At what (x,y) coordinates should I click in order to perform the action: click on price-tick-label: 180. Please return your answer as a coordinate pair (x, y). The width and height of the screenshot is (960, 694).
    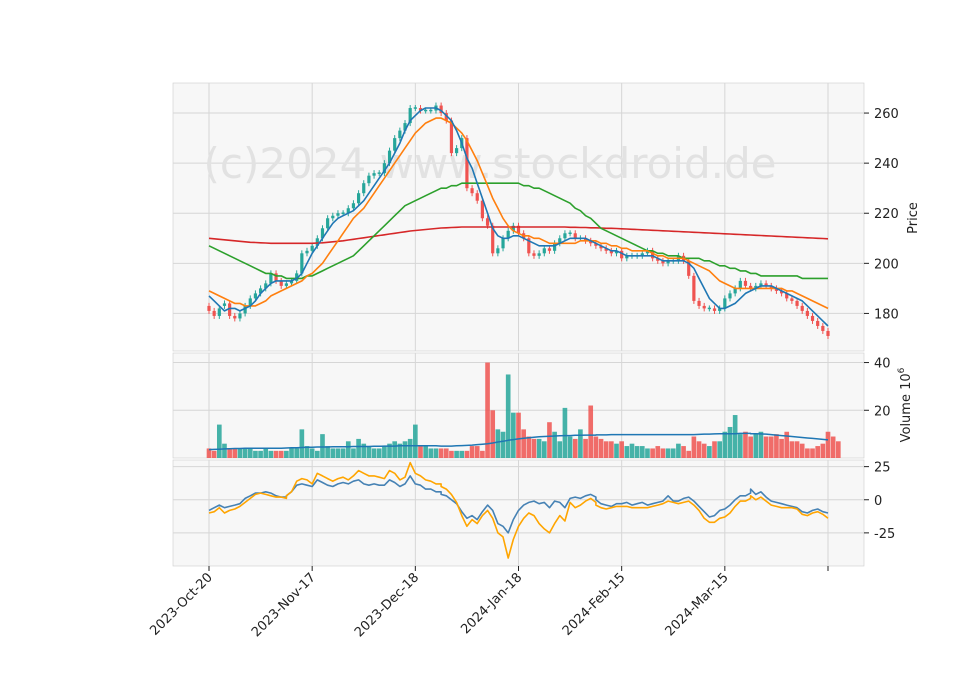
    Looking at the image, I should click on (886, 314).